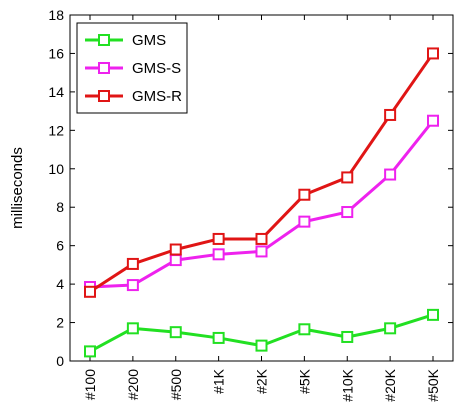 The width and height of the screenshot is (474, 407). I want to click on x-tick-label: #2K, so click(262, 381).